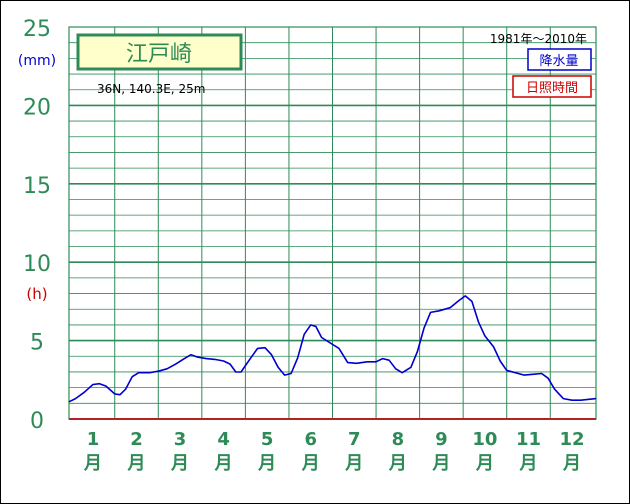  I want to click on x-tick-label: 12, so click(572, 439).